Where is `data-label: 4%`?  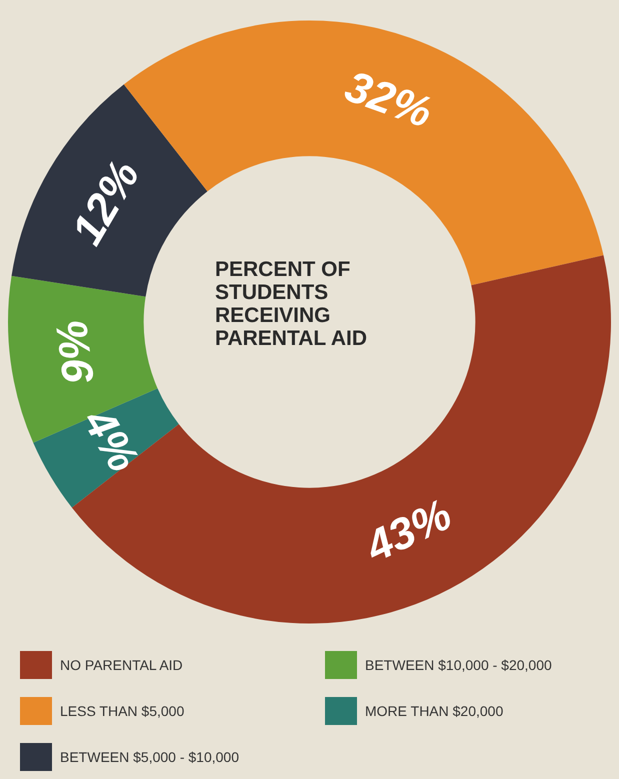
data-label: 4% is located at coordinates (110, 440).